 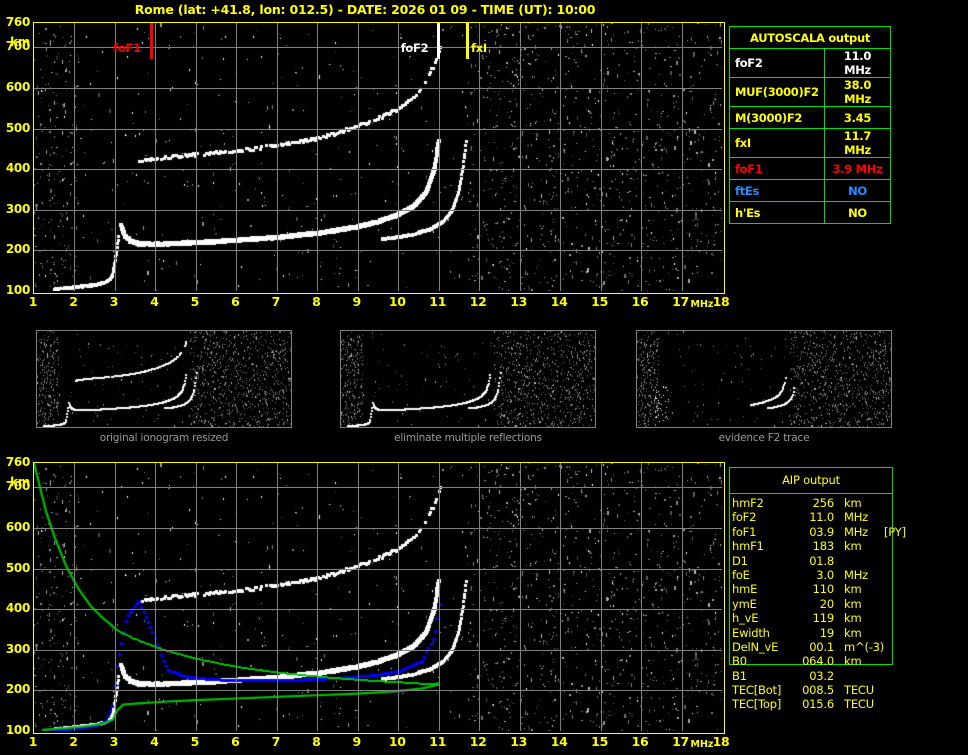 What do you see at coordinates (777, 168) in the screenshot?
I see `autoscala-key-foF1: foF1` at bounding box center [777, 168].